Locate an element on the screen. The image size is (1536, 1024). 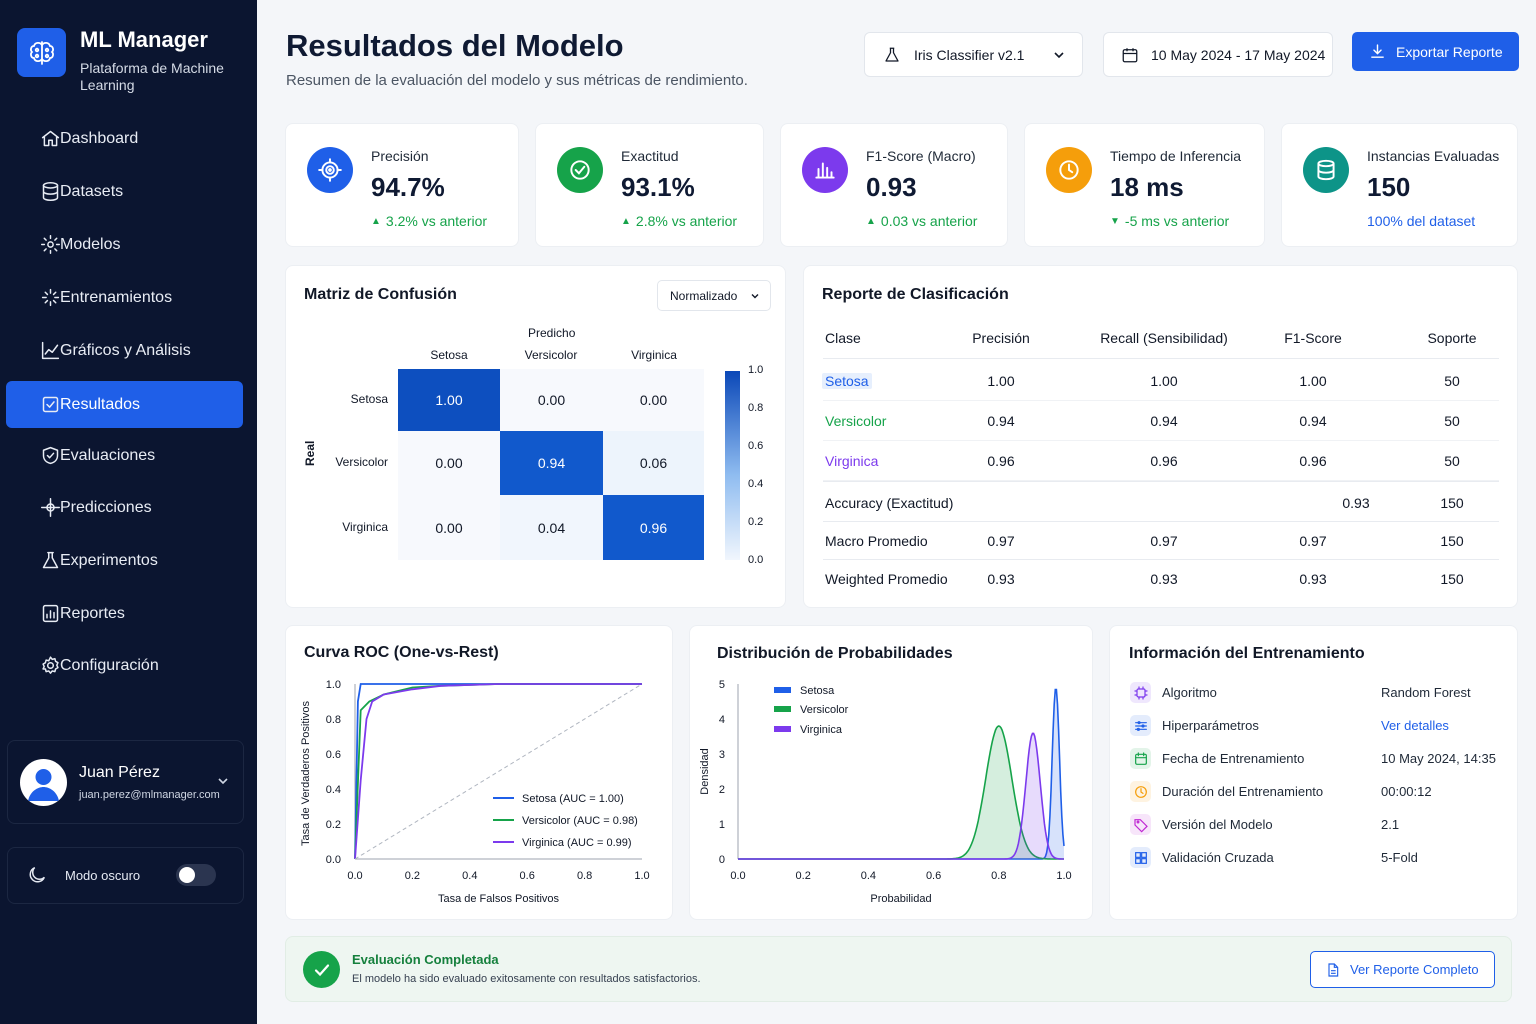
chevron-down-icon is located at coordinates (223, 781).